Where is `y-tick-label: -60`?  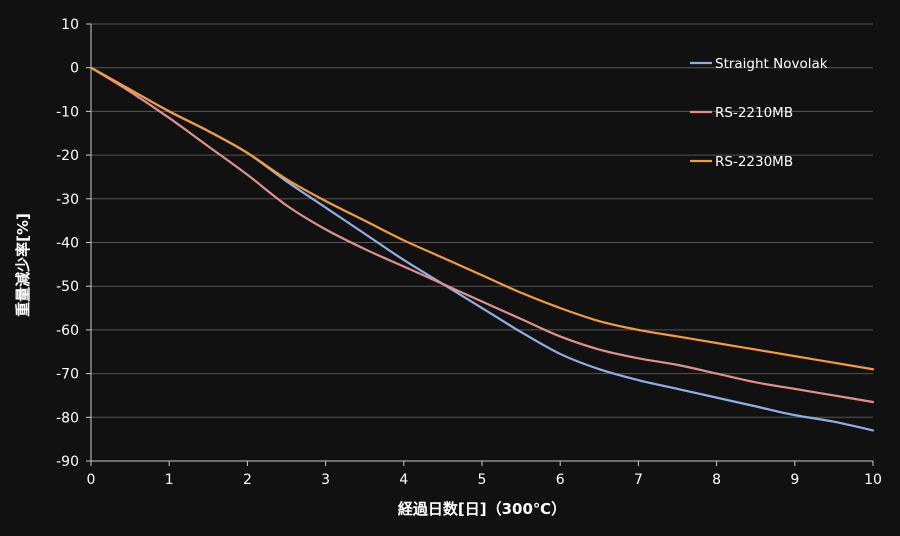 y-tick-label: -60 is located at coordinates (67, 331).